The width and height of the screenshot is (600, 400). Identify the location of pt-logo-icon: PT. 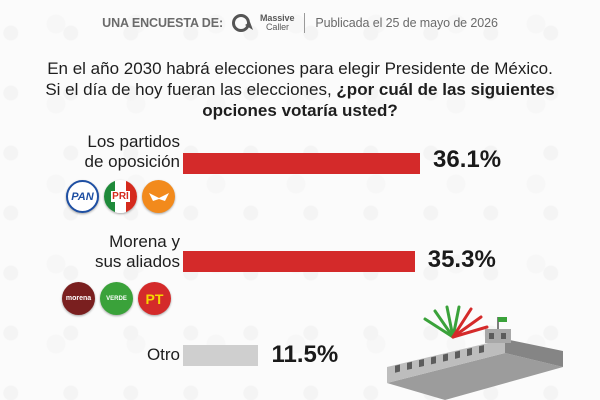
(154, 298).